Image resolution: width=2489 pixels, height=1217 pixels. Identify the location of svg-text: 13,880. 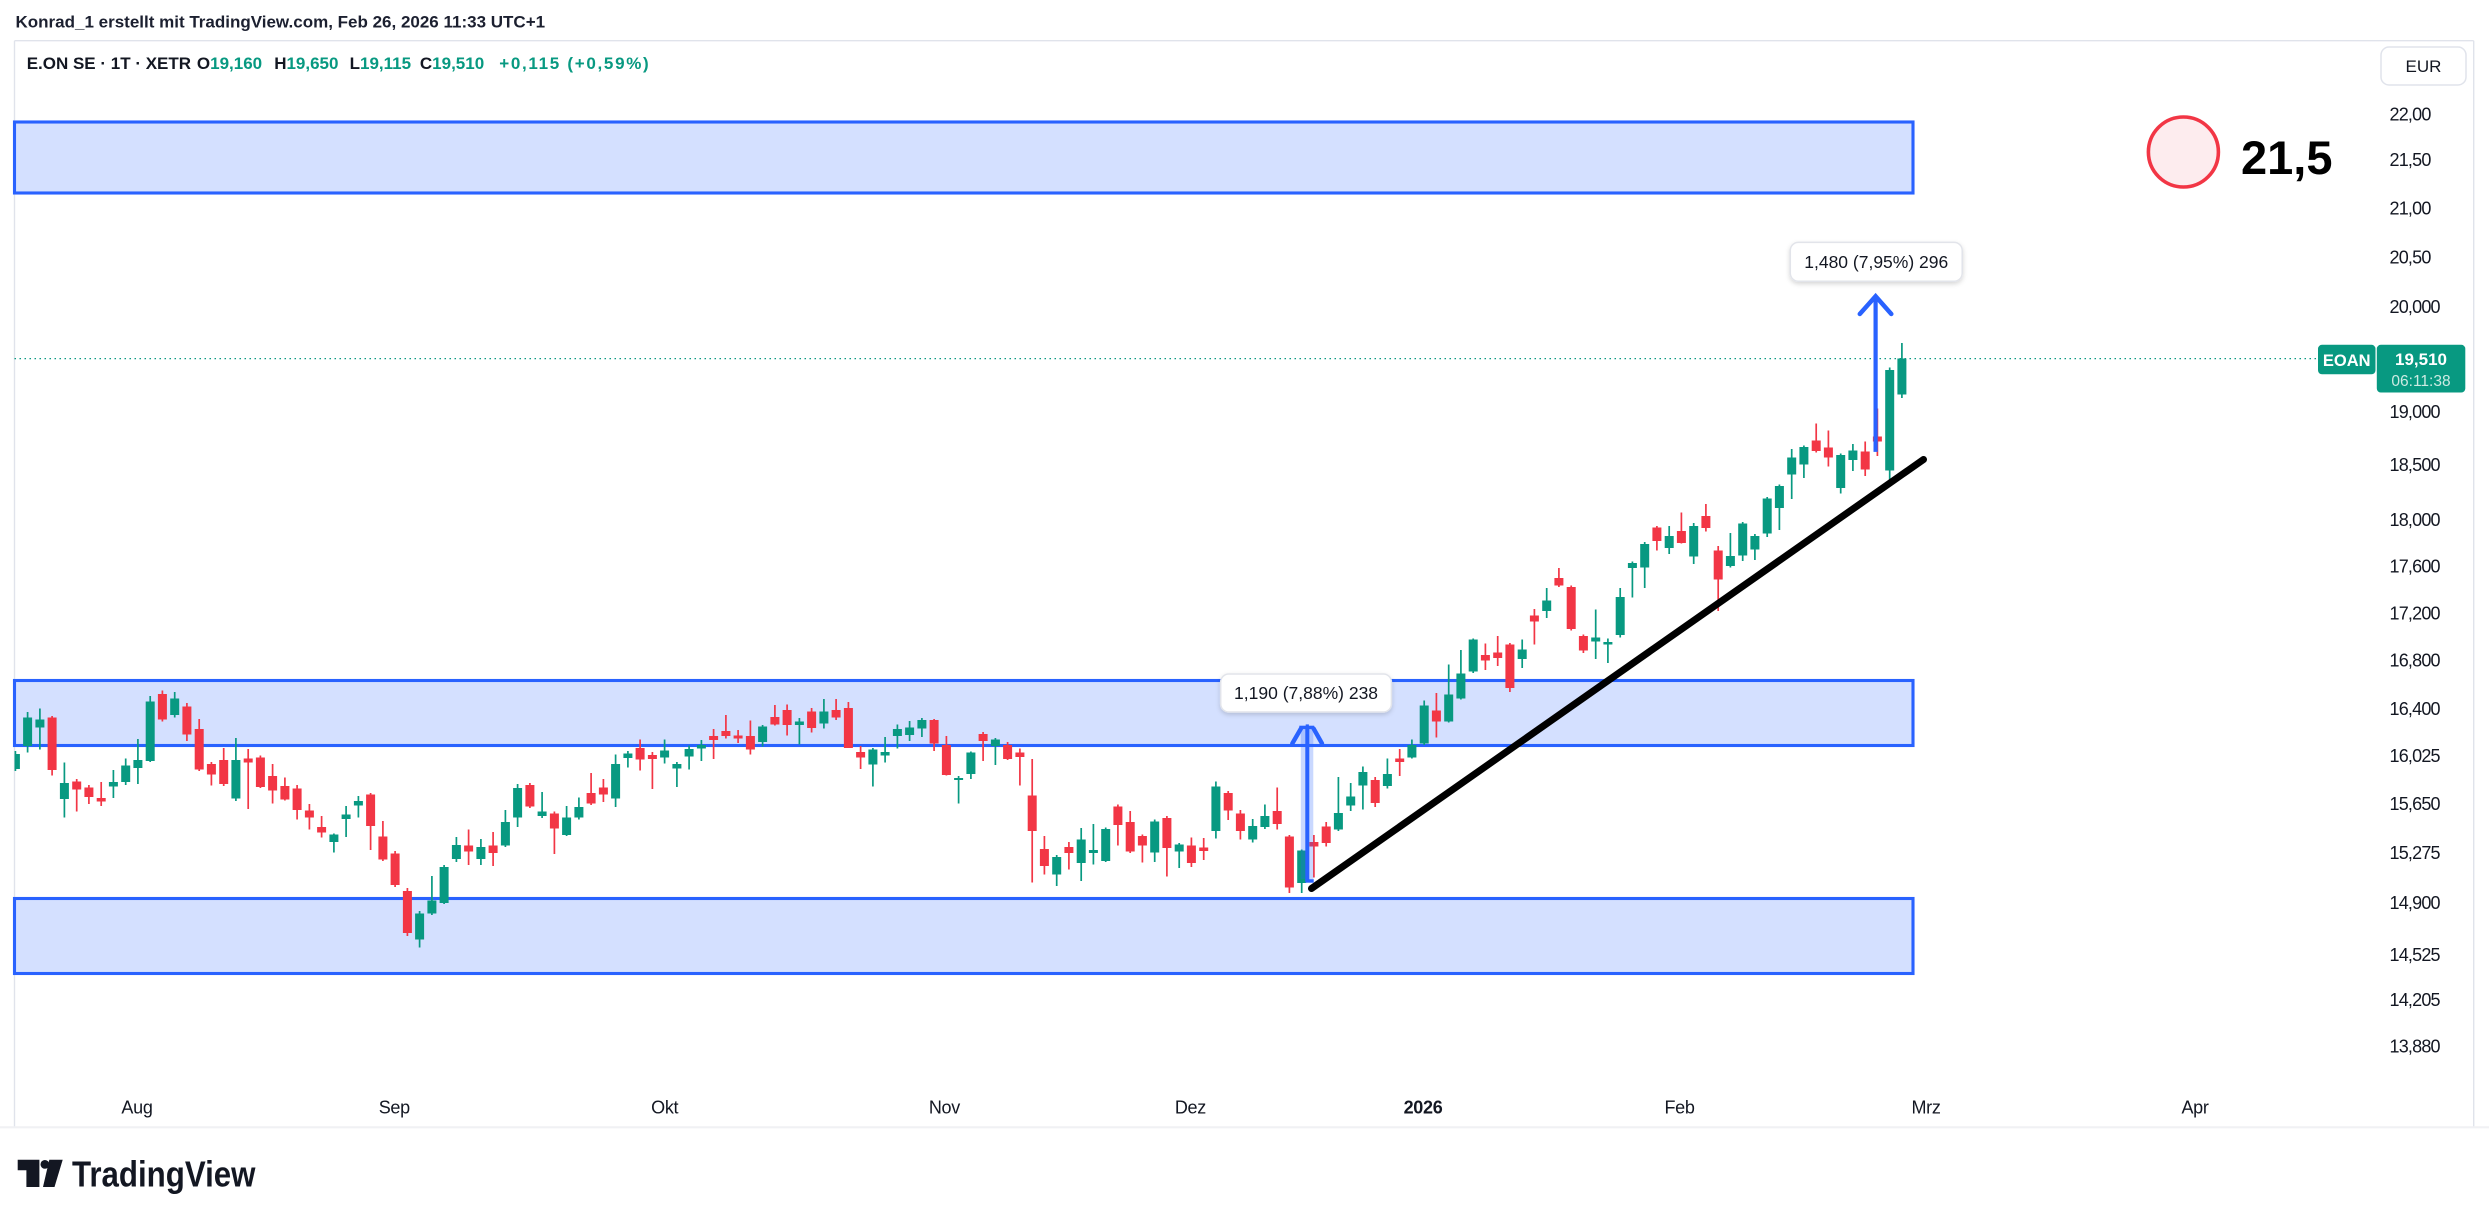
(2415, 1047).